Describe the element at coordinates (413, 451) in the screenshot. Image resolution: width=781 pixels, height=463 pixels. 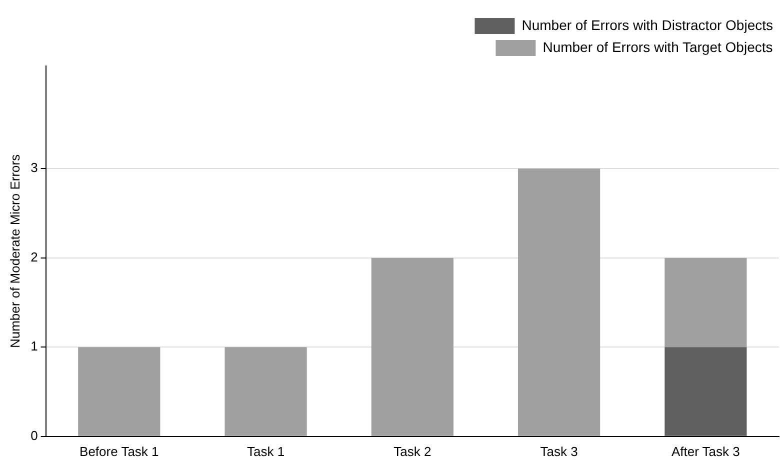
I see `x-tick-label: Task 2` at that location.